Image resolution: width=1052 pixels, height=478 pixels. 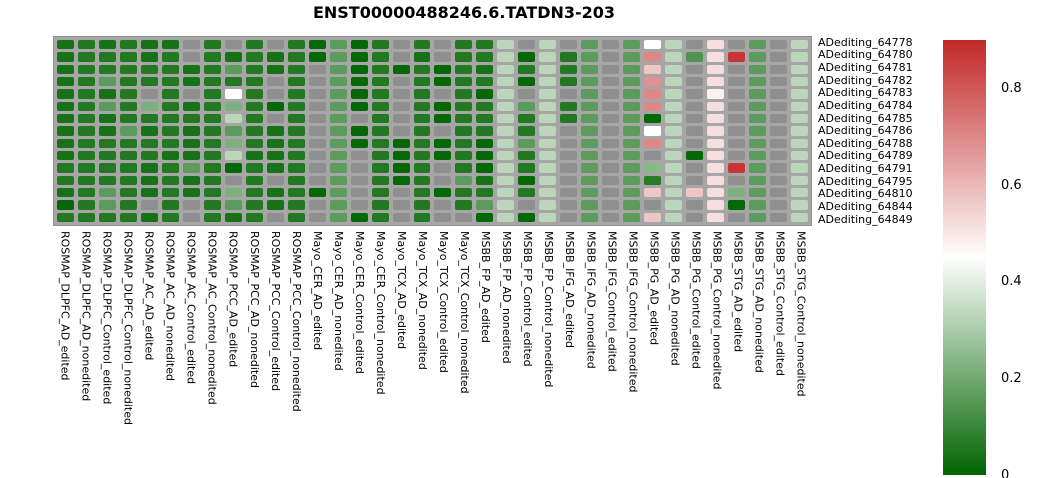 I want to click on row-label: ADediting_64788, so click(x=865, y=143).